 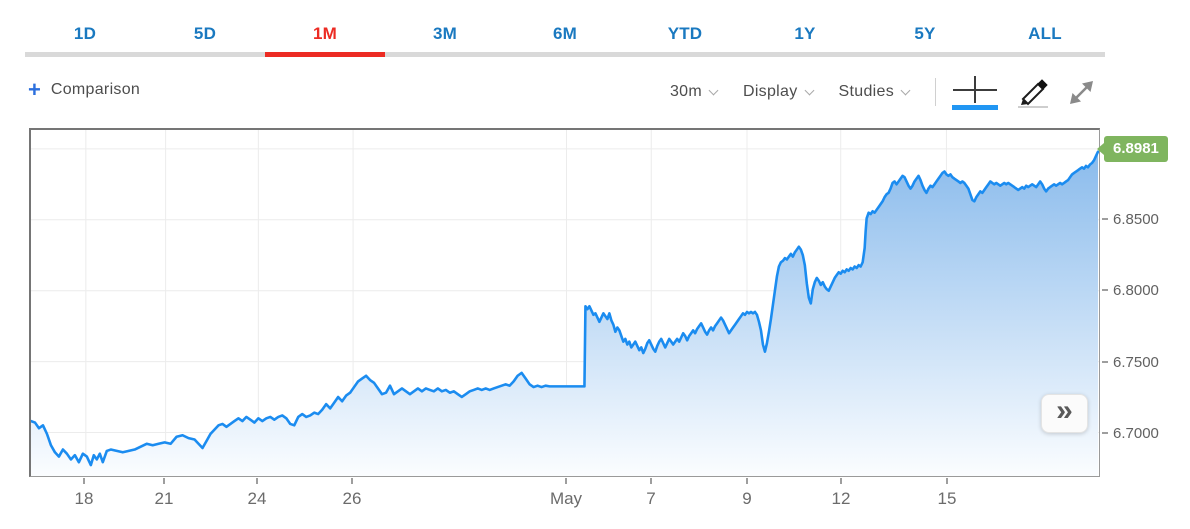 What do you see at coordinates (947, 498) in the screenshot?
I see `x-axis-label: 15` at bounding box center [947, 498].